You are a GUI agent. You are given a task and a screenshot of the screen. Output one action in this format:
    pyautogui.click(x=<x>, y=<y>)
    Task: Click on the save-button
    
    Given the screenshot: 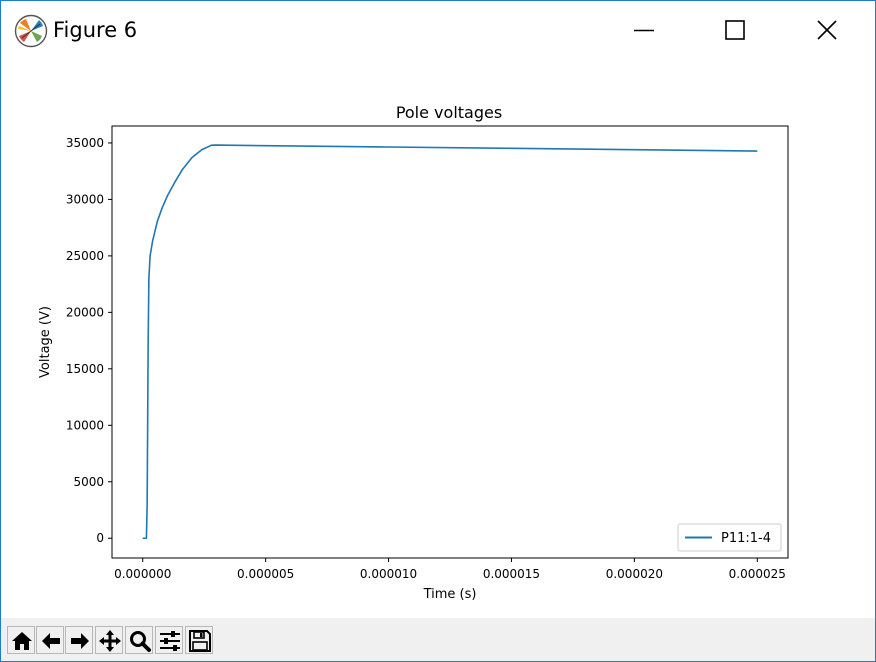 What is the action you would take?
    pyautogui.click(x=199, y=640)
    